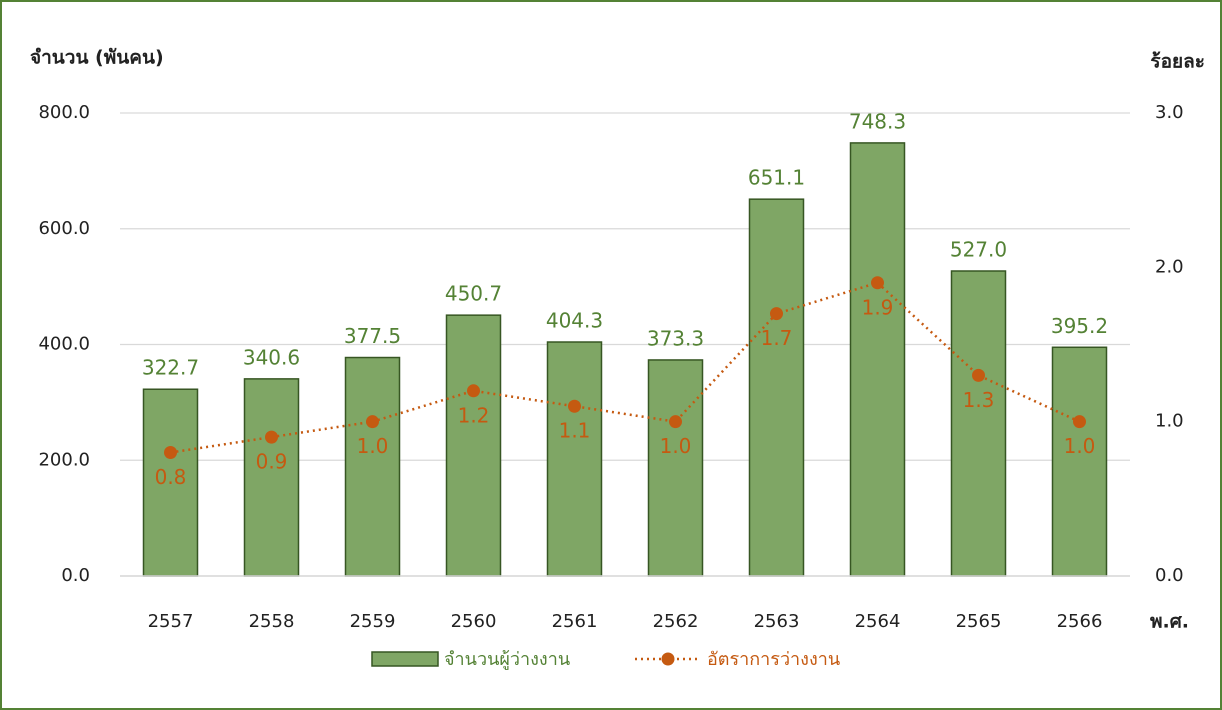 This screenshot has height=710, width=1222. What do you see at coordinates (1169, 622) in the screenshot?
I see `x-axis-title: พ.ศ.` at bounding box center [1169, 622].